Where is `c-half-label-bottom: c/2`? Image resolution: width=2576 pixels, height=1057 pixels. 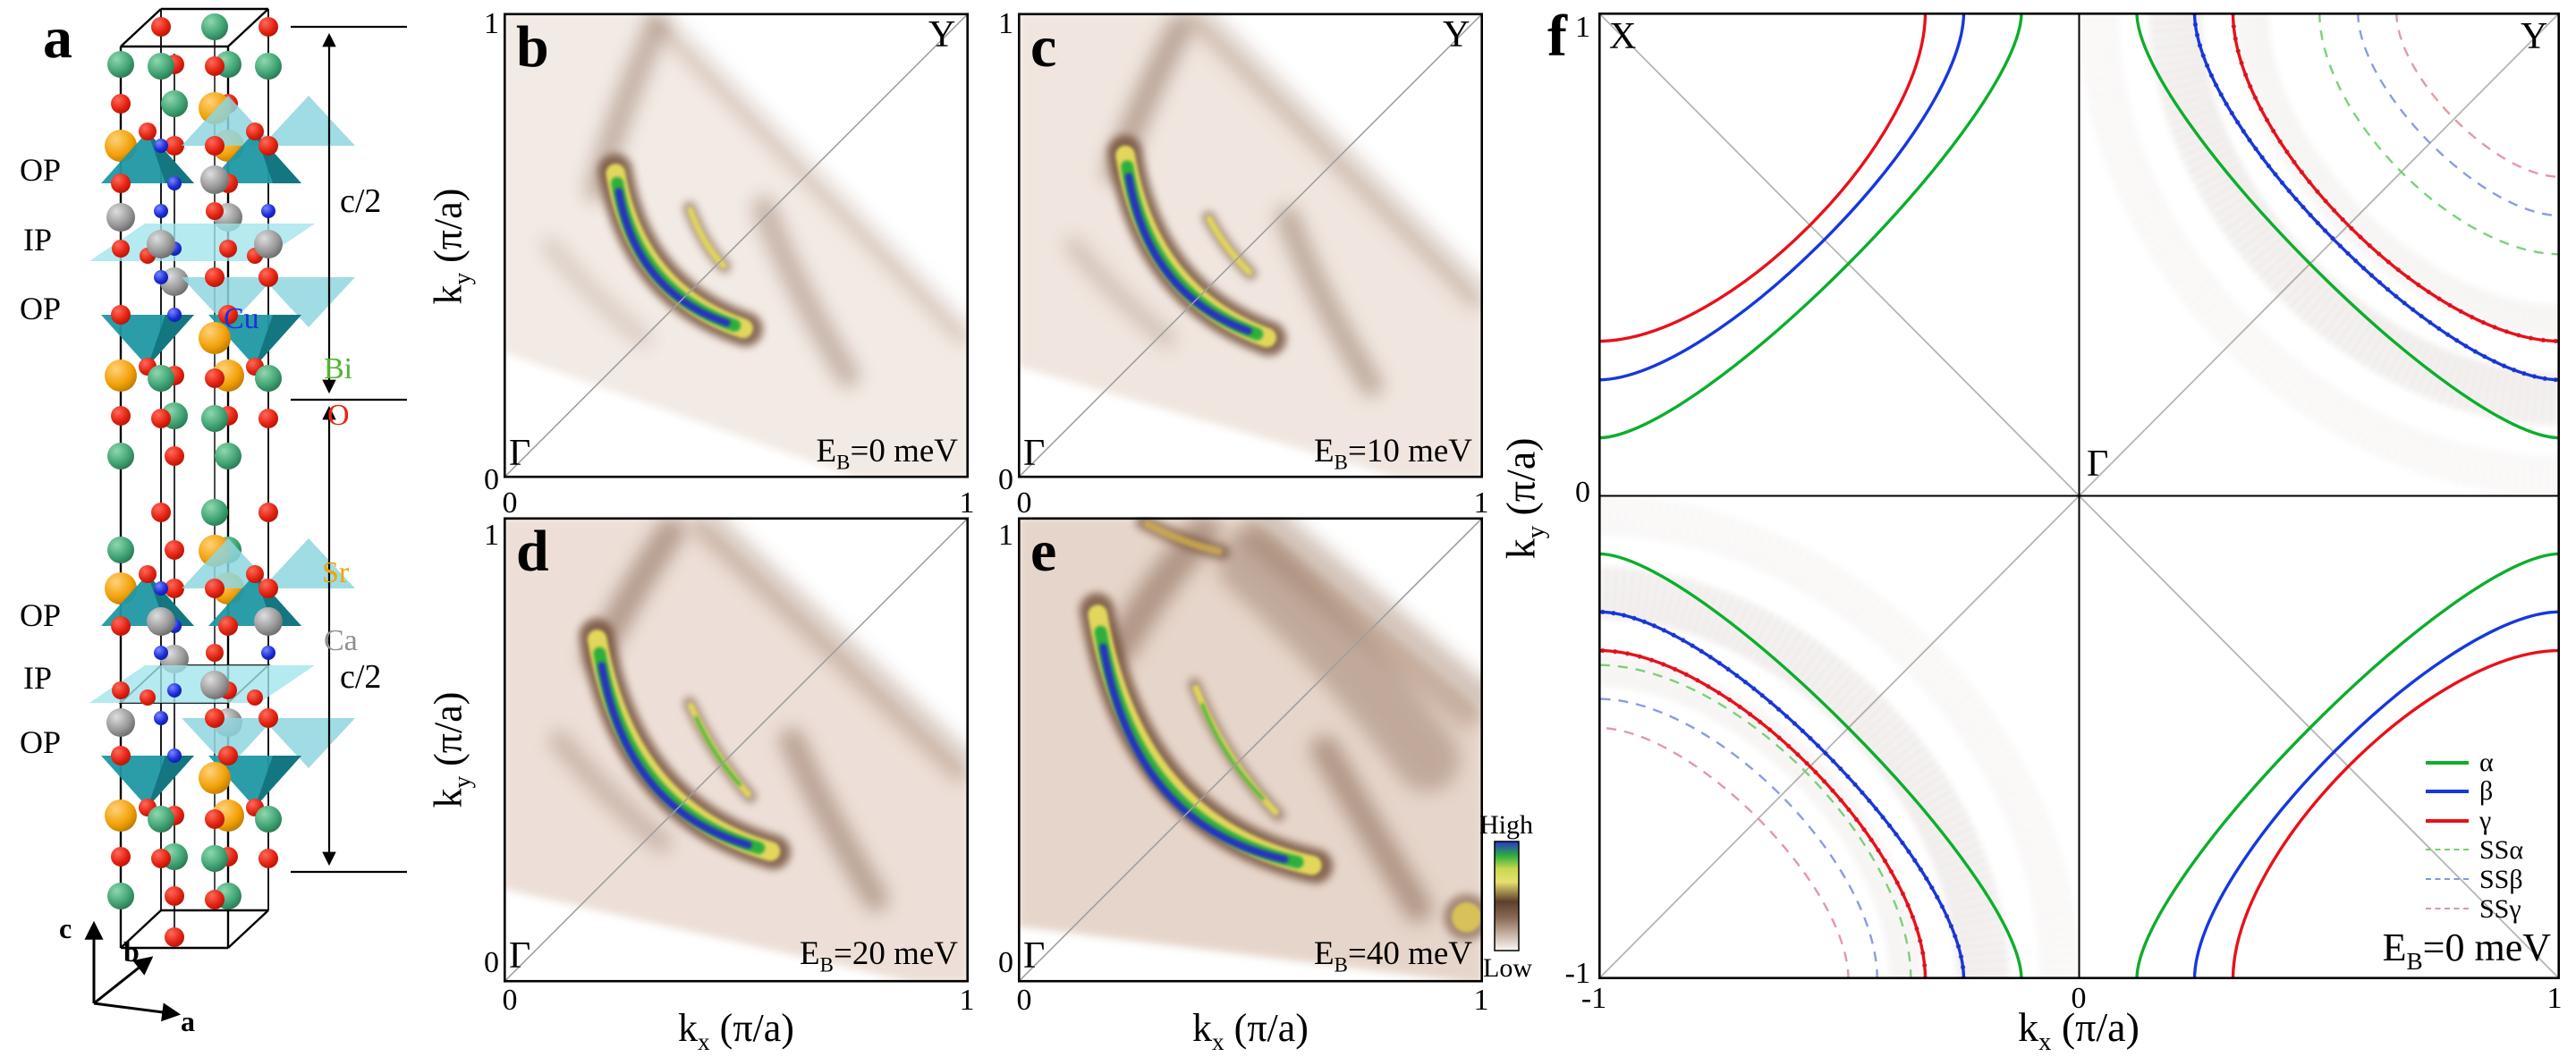 c-half-label-bottom: c/2 is located at coordinates (361, 677).